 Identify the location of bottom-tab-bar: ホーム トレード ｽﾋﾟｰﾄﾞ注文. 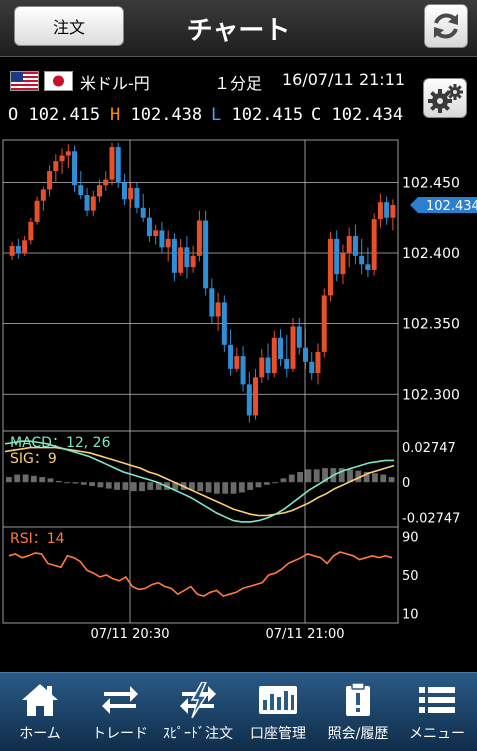
(238, 711).